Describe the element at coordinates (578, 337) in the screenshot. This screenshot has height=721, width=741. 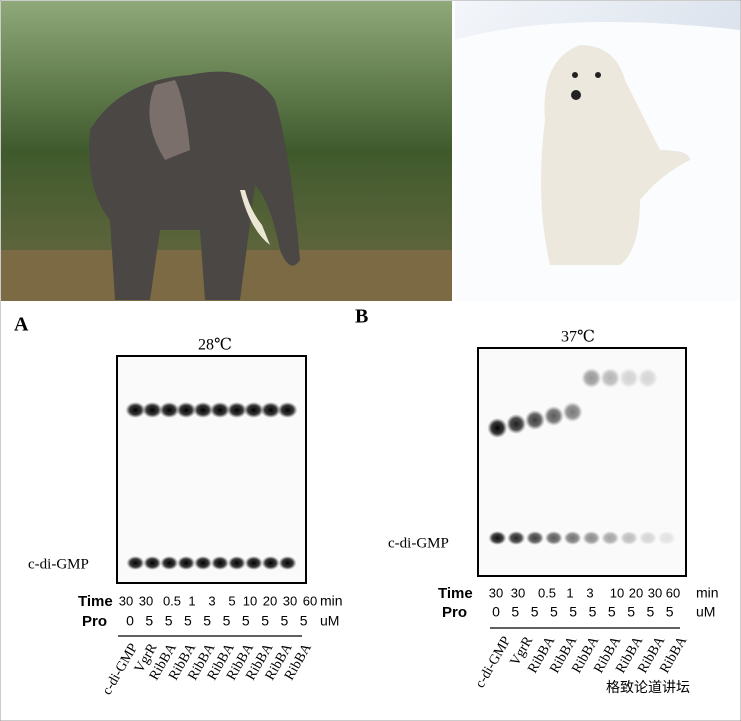
I see `temperature: 37℃` at that location.